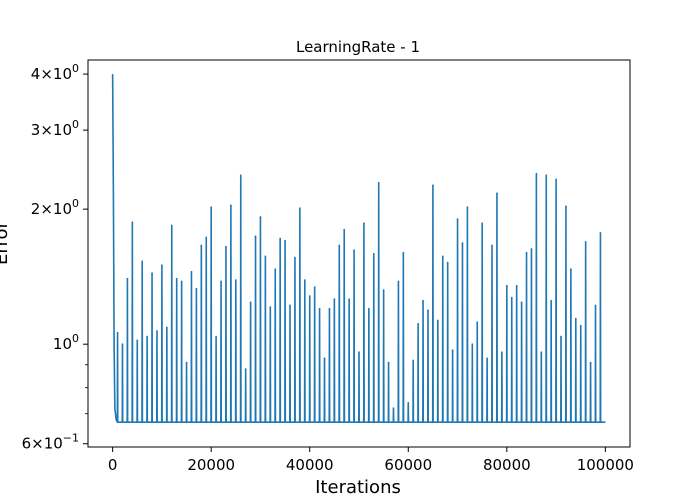 This screenshot has width=700, height=500. I want to click on y-axis-label: Error, so click(6, 242).